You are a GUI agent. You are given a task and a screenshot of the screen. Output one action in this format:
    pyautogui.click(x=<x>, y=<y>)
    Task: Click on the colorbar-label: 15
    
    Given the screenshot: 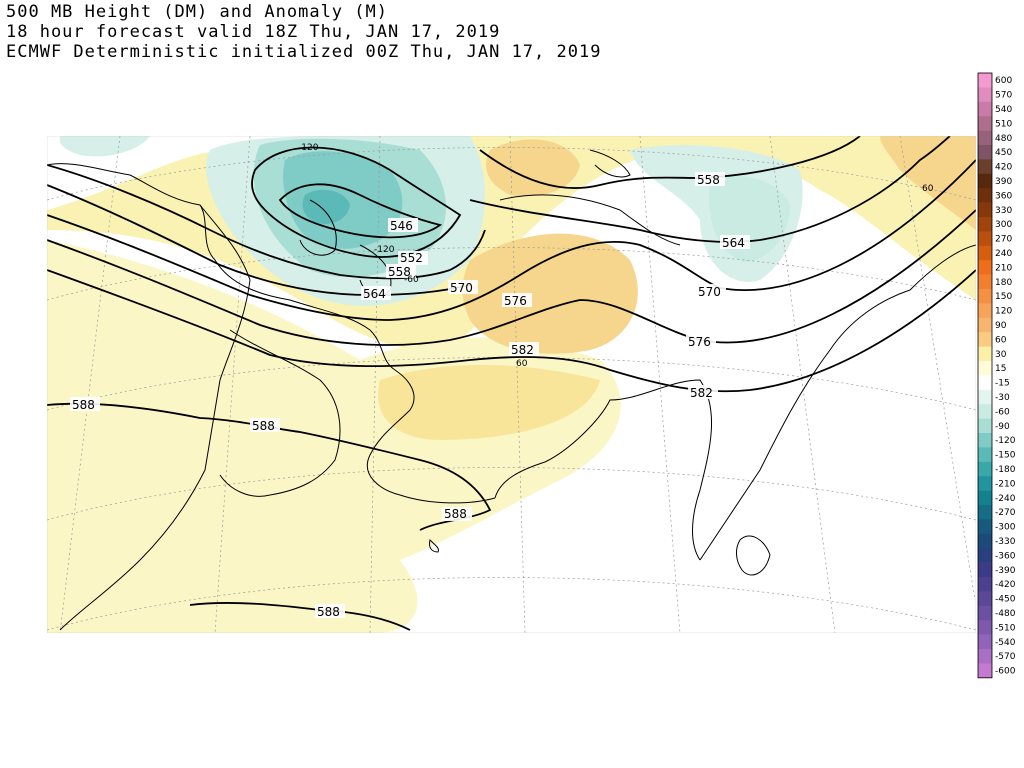 What is the action you would take?
    pyautogui.click(x=1000, y=369)
    